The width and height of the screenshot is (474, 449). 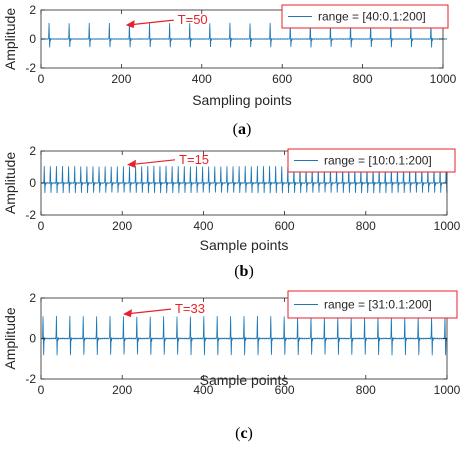 What do you see at coordinates (372, 17) in the screenshot?
I see `legend-entry: range = [40:0.1:200]` at bounding box center [372, 17].